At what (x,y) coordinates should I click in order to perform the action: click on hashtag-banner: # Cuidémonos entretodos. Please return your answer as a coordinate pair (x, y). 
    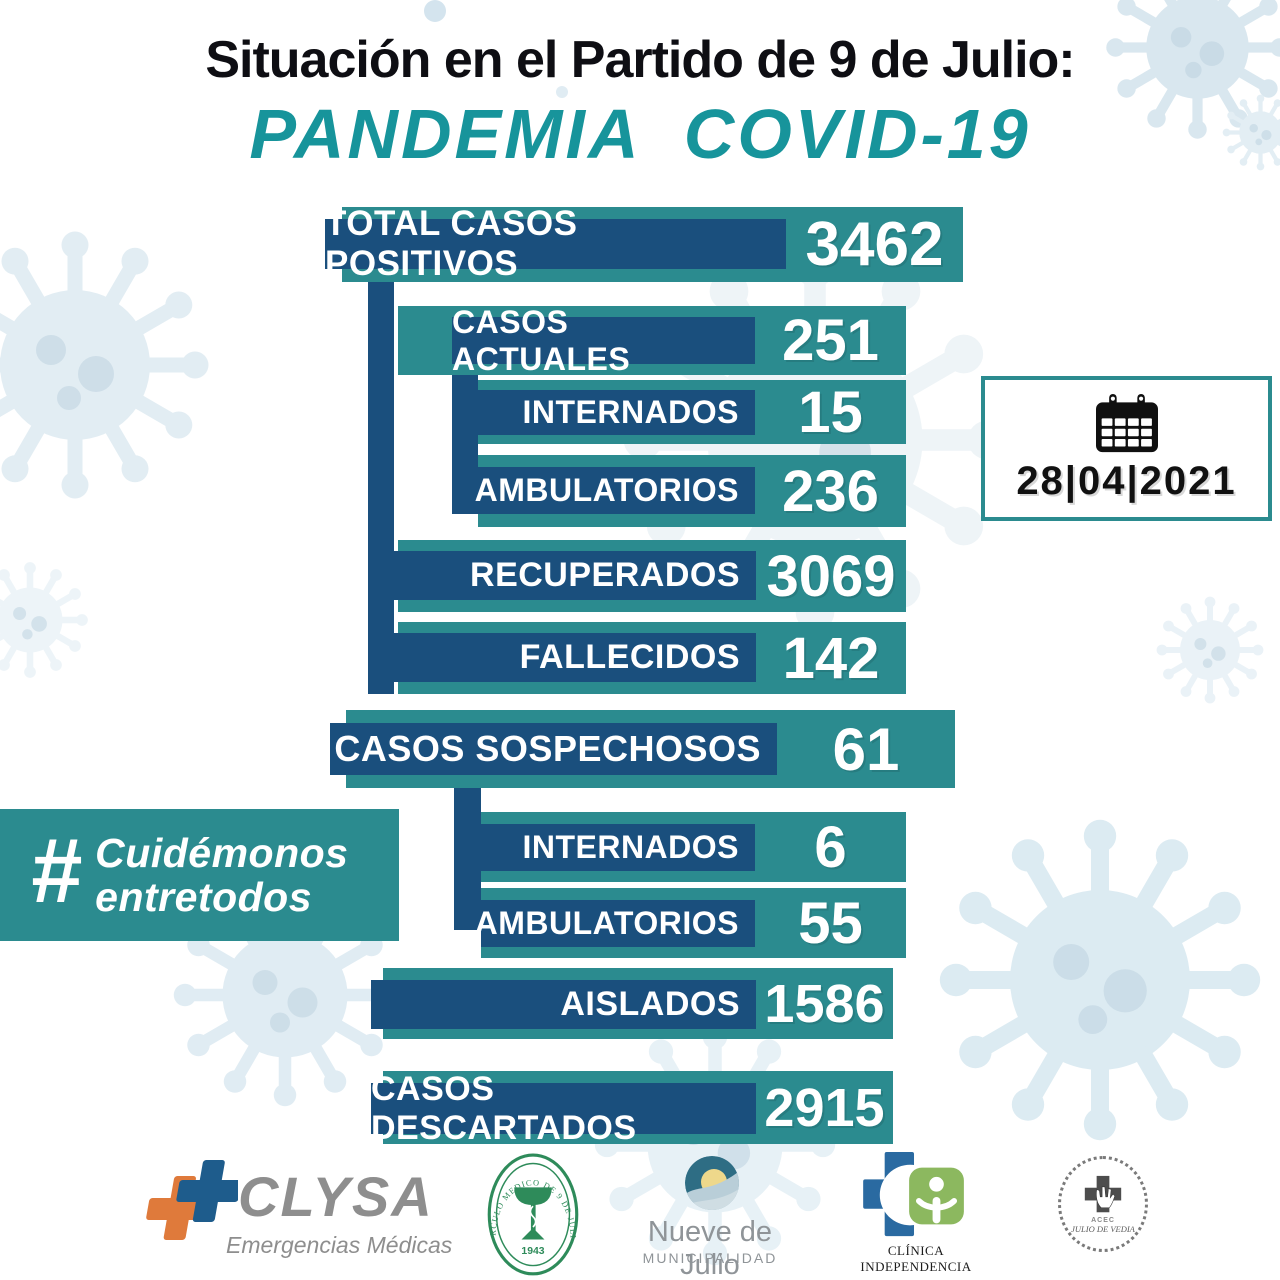
    Looking at the image, I should click on (199, 875).